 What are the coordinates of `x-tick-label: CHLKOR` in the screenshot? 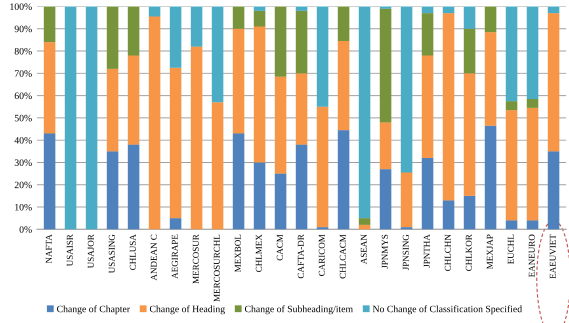 It's located at (469, 252).